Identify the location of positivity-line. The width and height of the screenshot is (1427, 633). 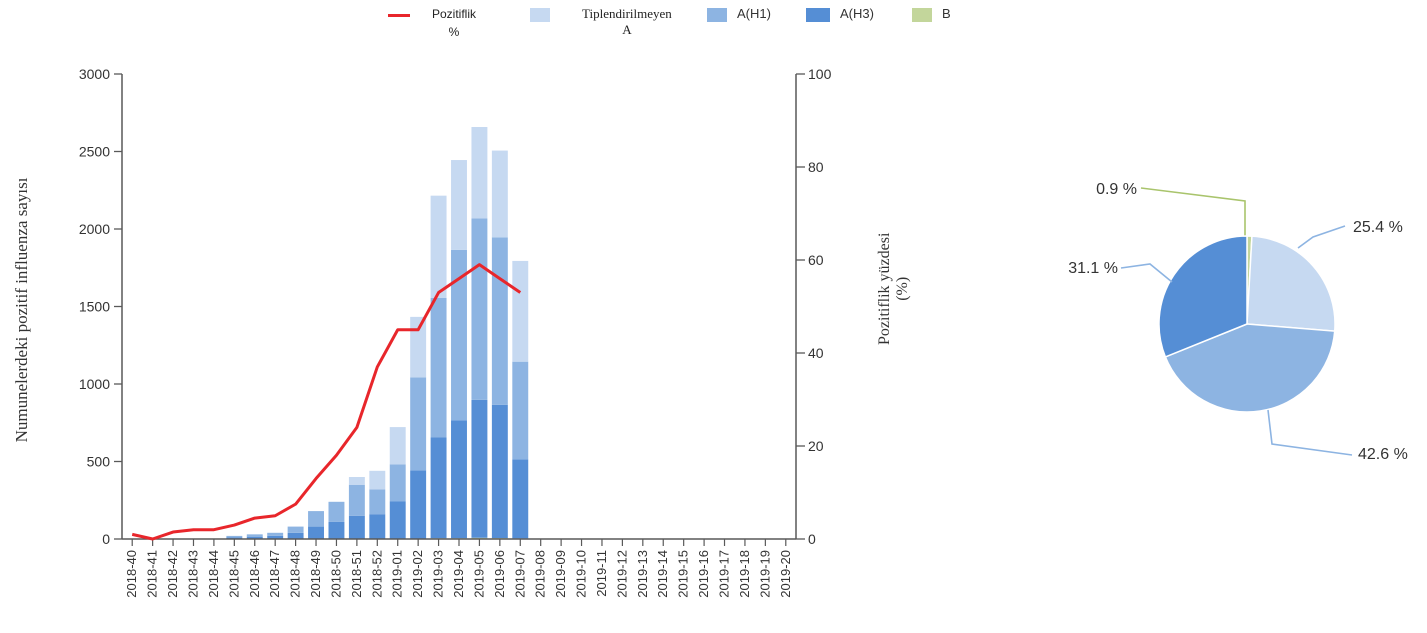
(326, 402).